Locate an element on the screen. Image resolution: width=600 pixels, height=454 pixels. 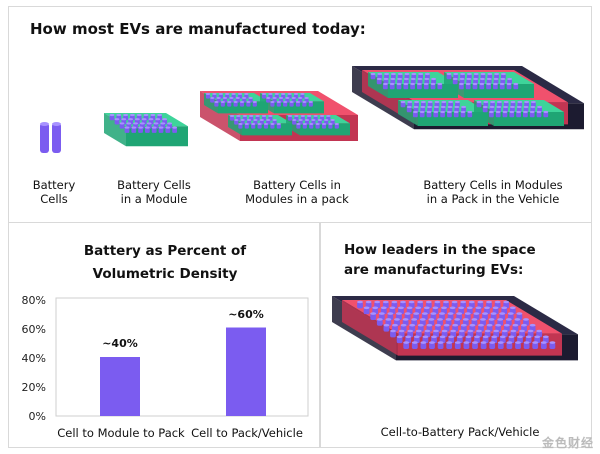
stage-label-module: Battery Cells in a Module is located at coordinates (154, 192).